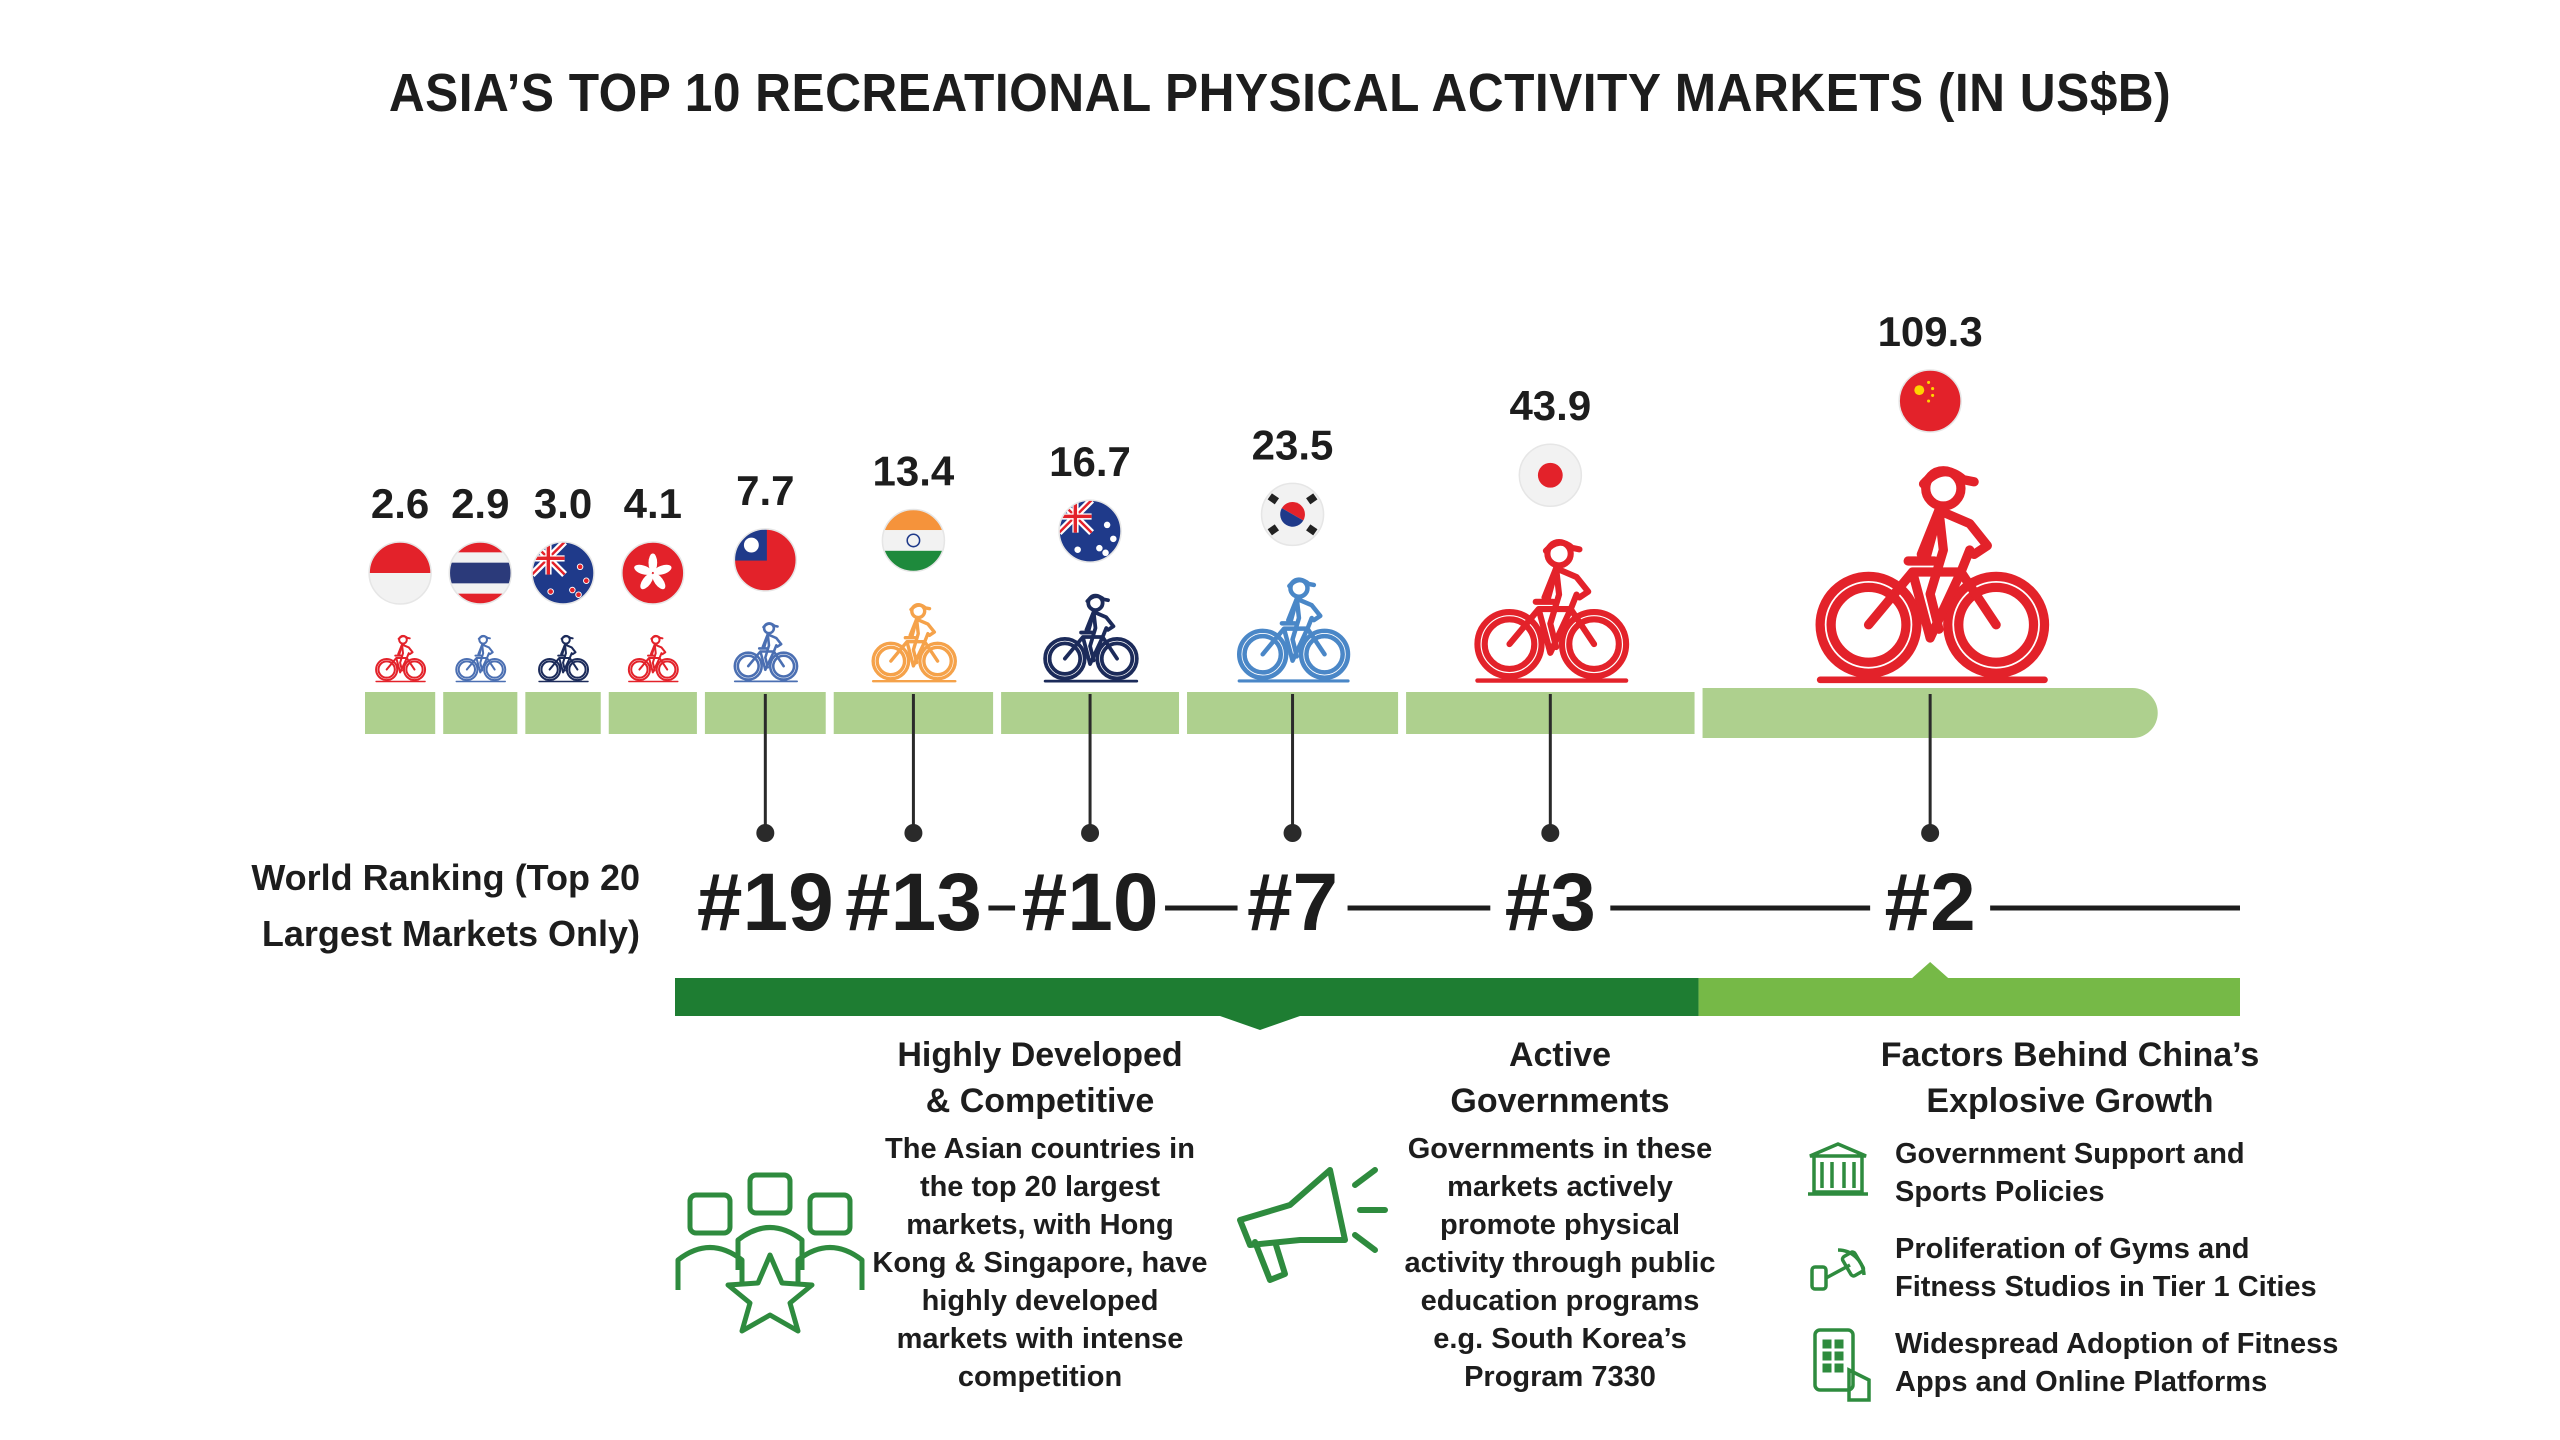 This screenshot has width=2560, height=1440. Describe the element at coordinates (2070, 1055) in the screenshot. I see `china-heading-1: Factors Behind China’s` at that location.